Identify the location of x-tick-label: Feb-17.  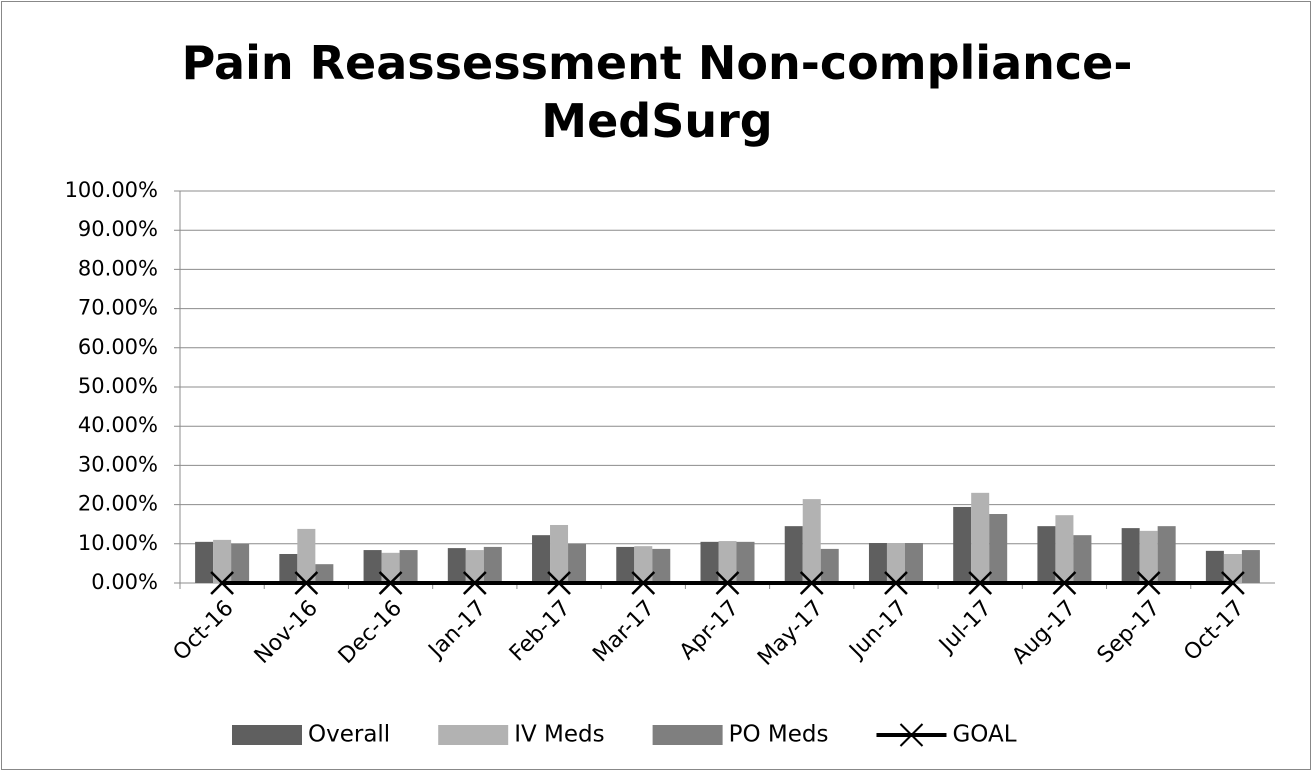
(540, 631).